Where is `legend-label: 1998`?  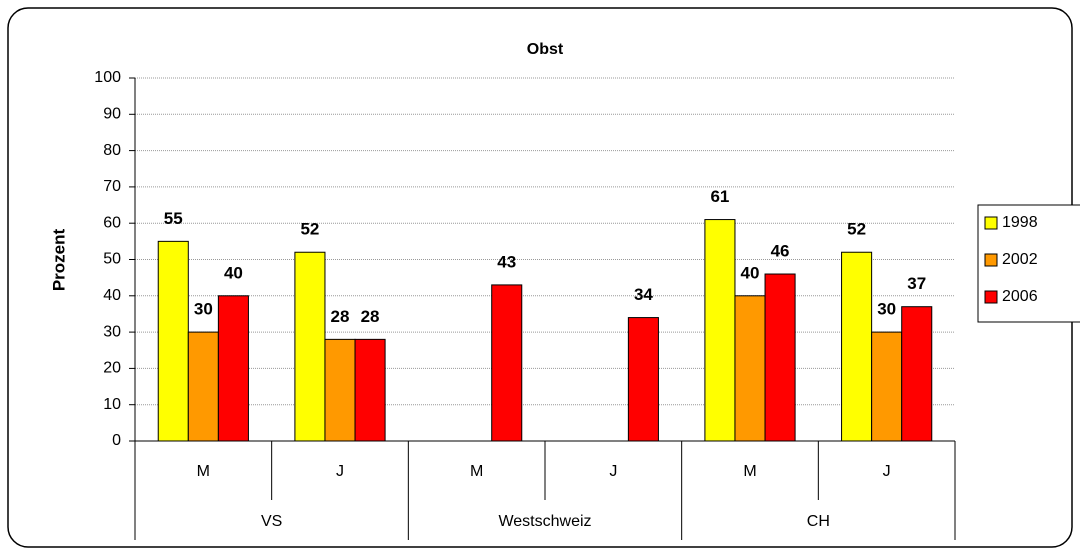
legend-label: 1998 is located at coordinates (1020, 222).